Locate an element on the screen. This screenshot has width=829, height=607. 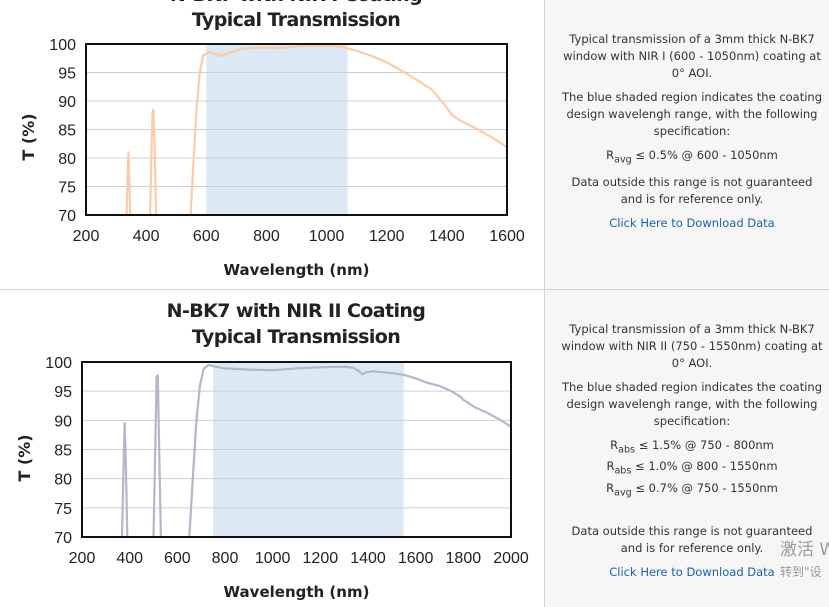
spec-line: Rabs ≤ 1.0% @ 800 - 1550nm is located at coordinates (692, 468).